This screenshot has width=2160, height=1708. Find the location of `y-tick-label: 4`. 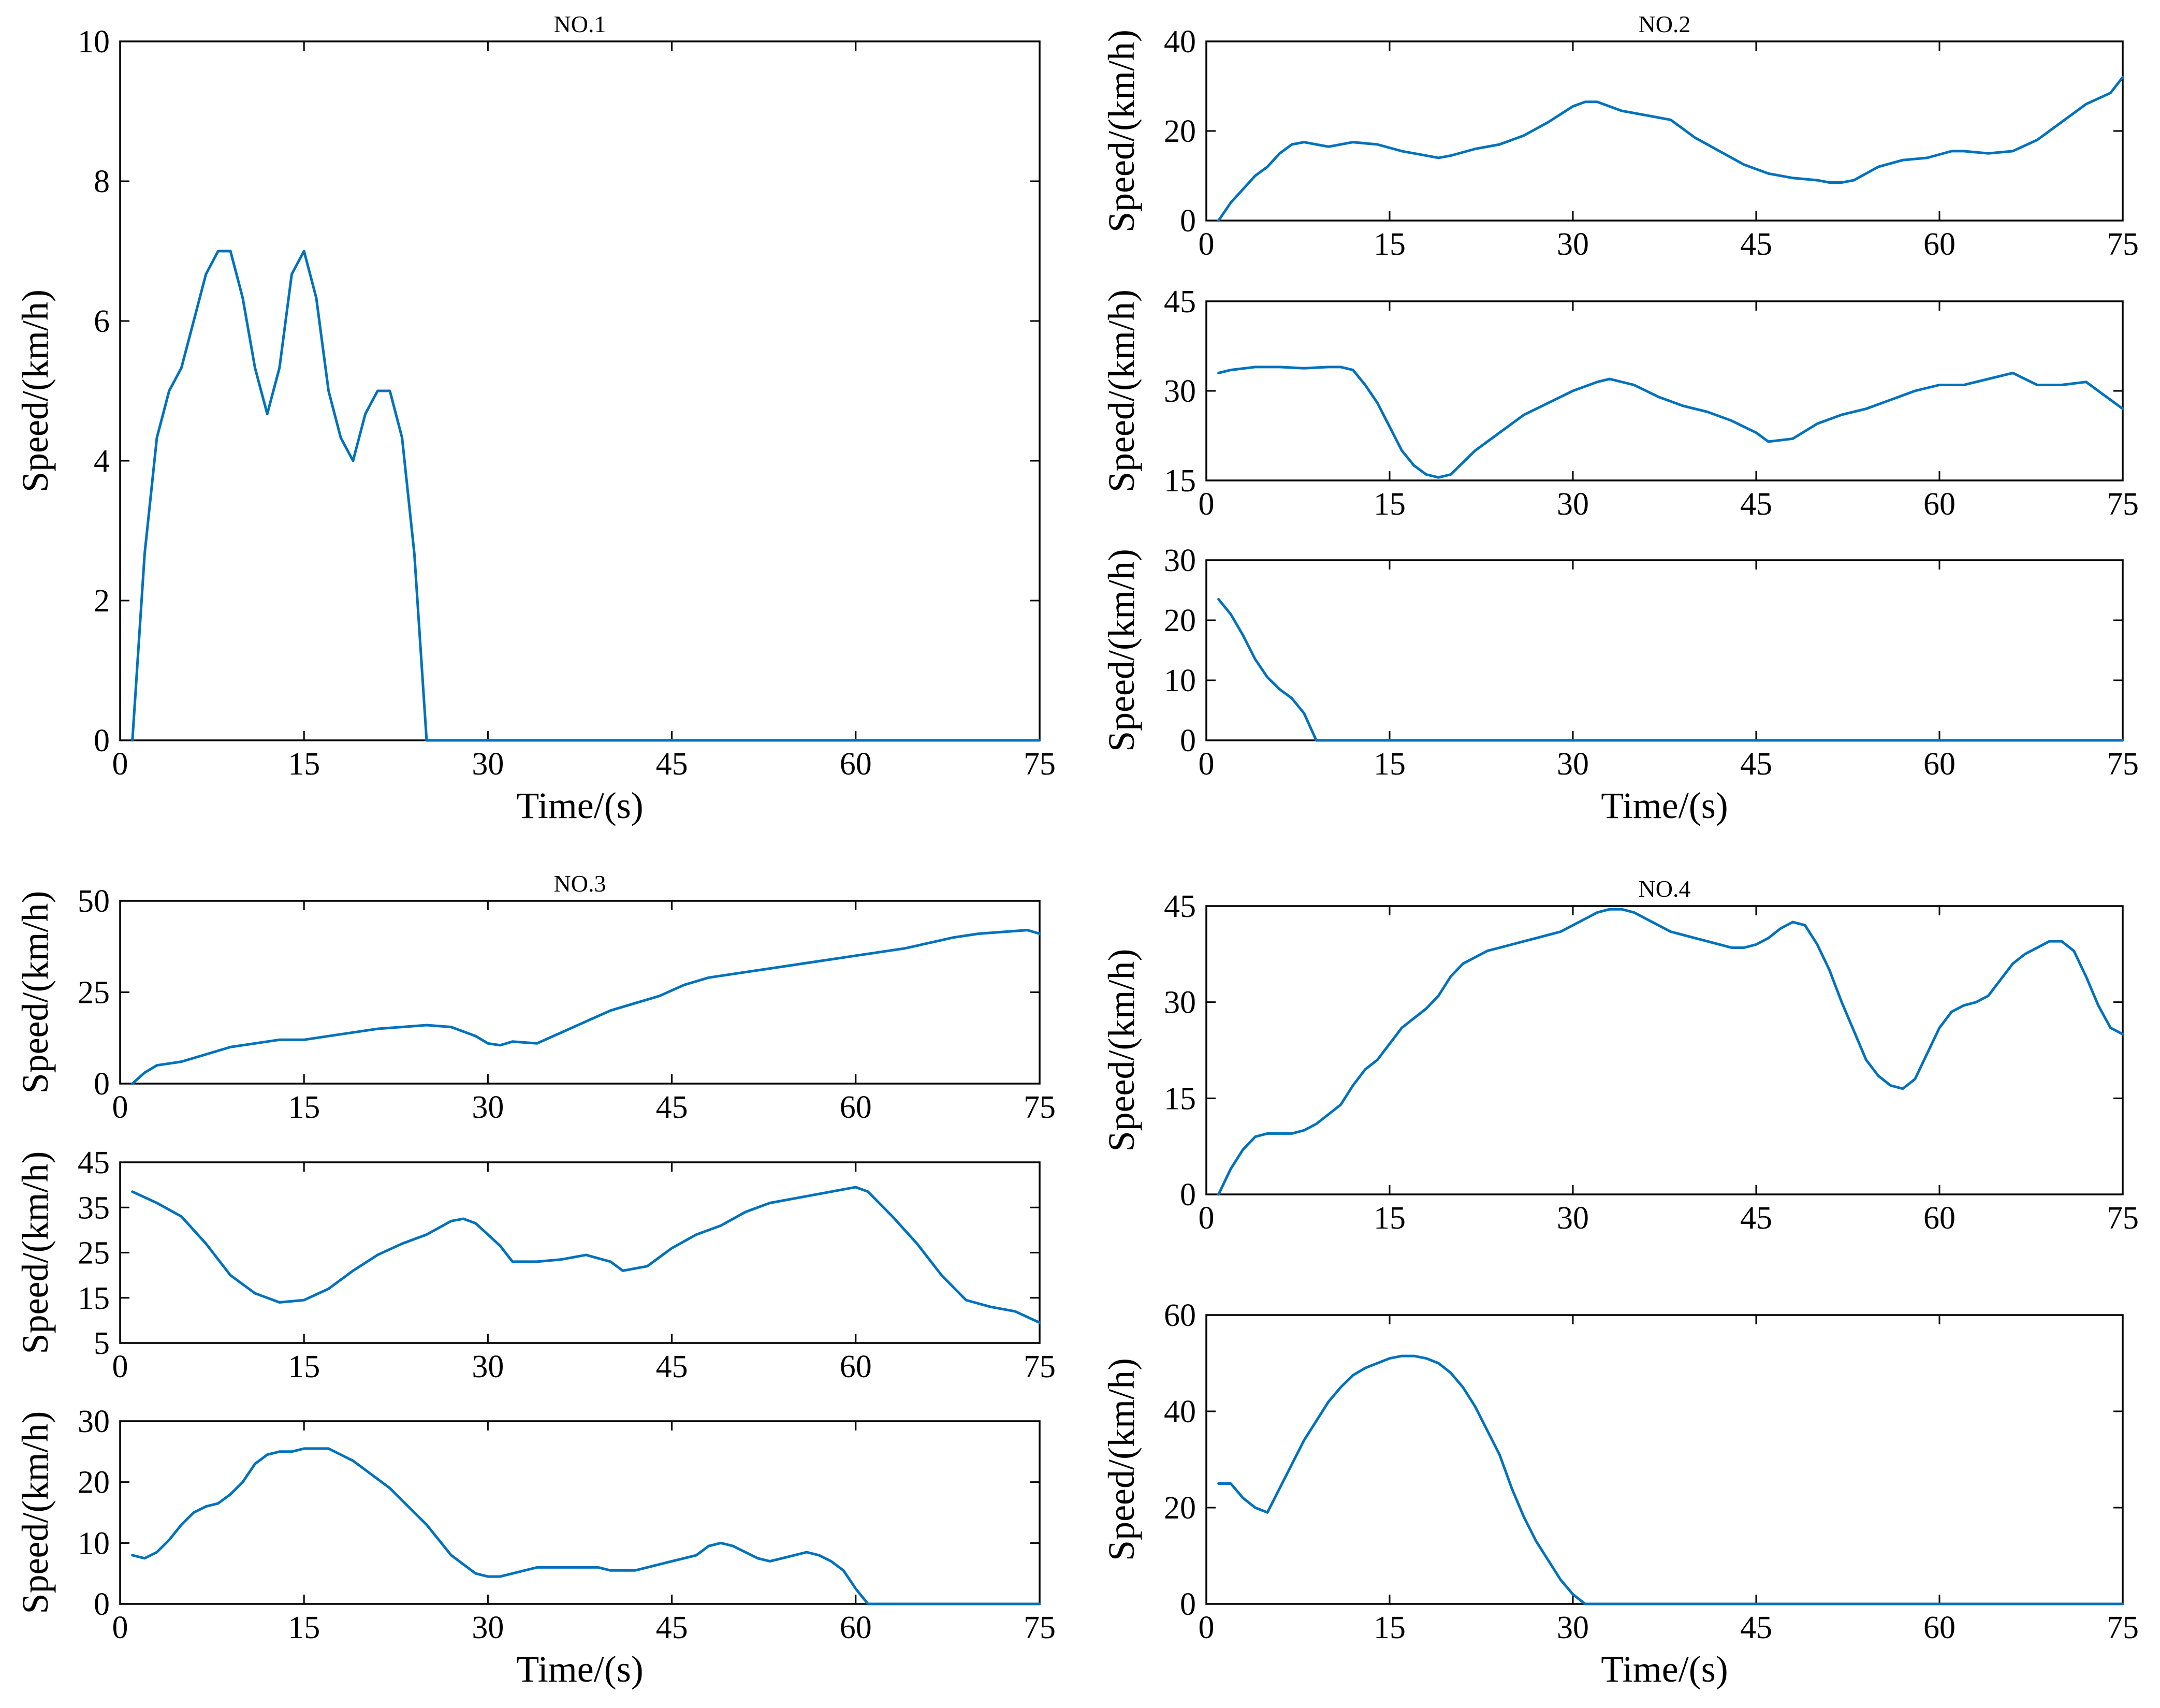

y-tick-label: 4 is located at coordinates (102, 461).